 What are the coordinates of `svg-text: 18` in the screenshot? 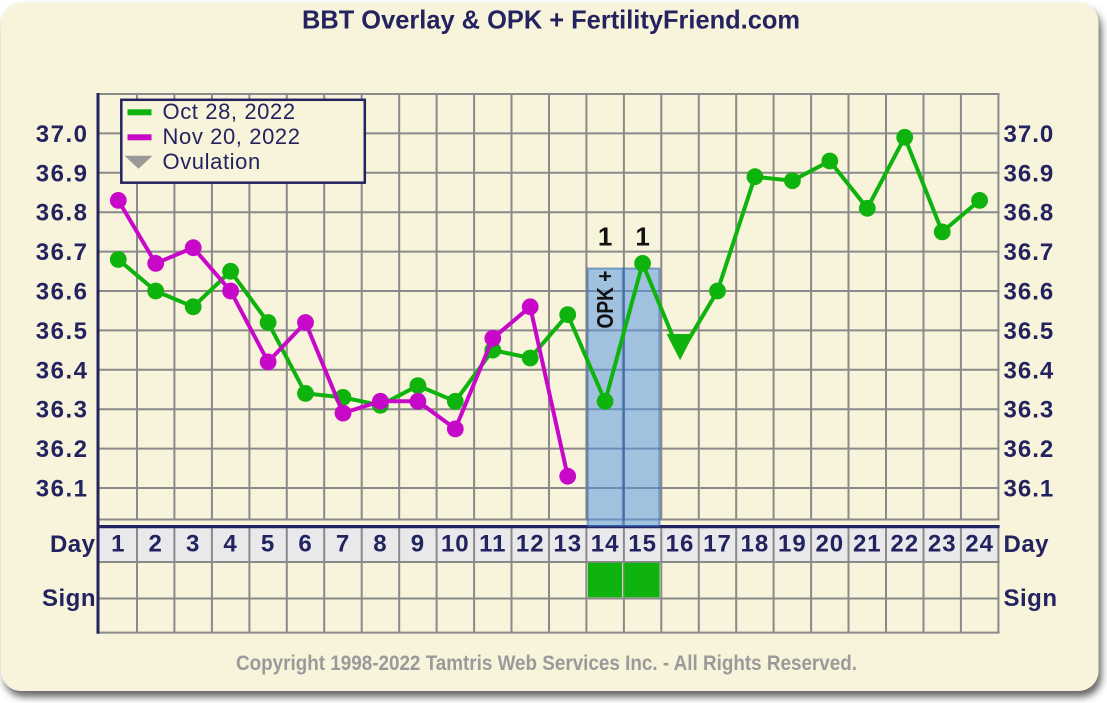 It's located at (755, 544).